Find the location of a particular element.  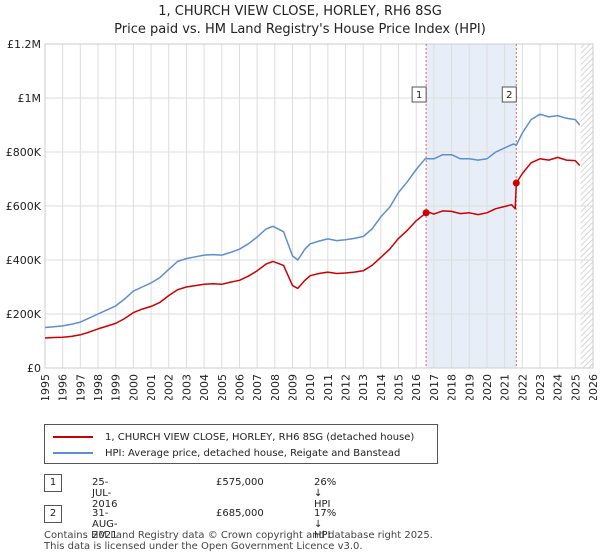

x-tick-label: 2019 is located at coordinates (469, 387).